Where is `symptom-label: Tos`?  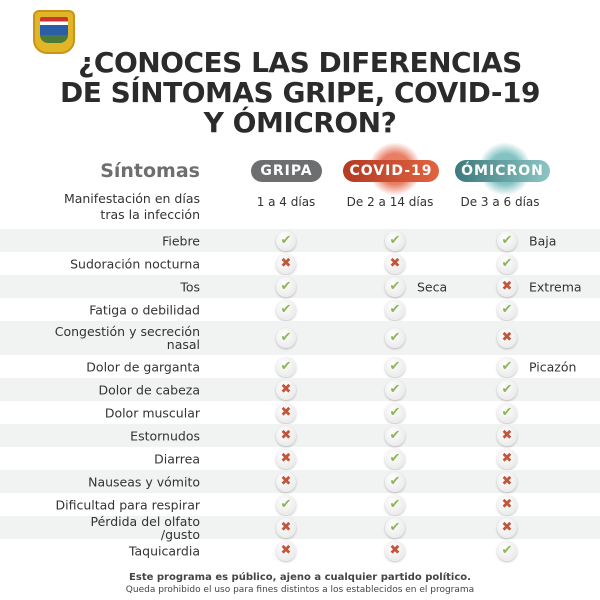
symptom-label: Tos is located at coordinates (190, 286).